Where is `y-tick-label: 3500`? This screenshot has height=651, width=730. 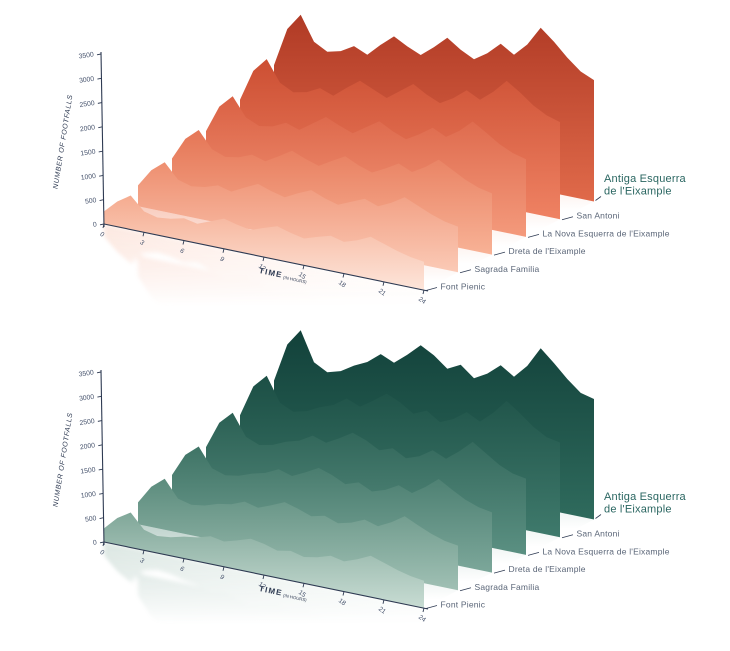 y-tick-label: 3500 is located at coordinates (86, 373).